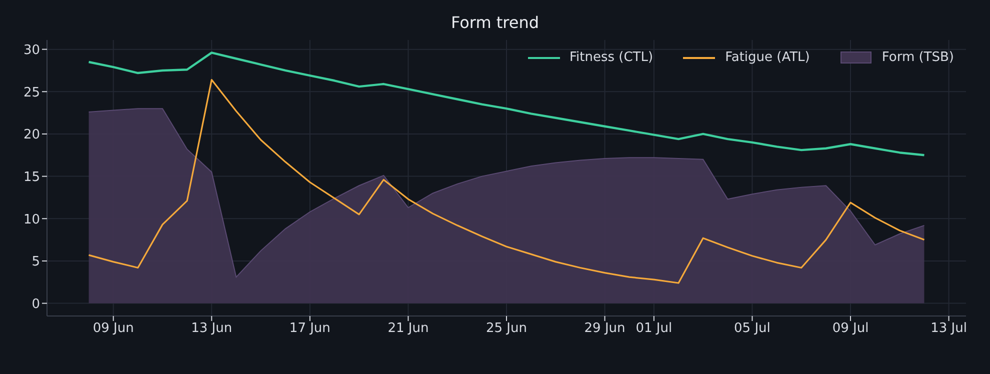 This screenshot has width=990, height=374. Describe the element at coordinates (31, 92) in the screenshot. I see `y-tick-label: 25` at that location.